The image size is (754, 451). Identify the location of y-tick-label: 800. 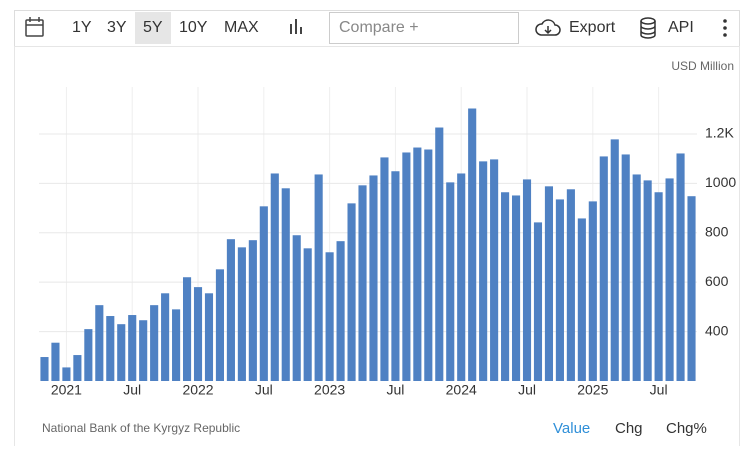
(717, 231).